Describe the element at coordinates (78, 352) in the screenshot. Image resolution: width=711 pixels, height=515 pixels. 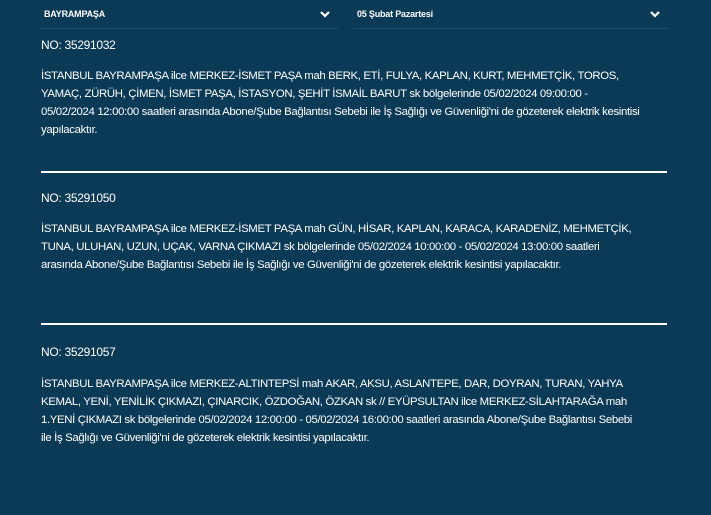
I see `outage-number: NO: 35291057` at that location.